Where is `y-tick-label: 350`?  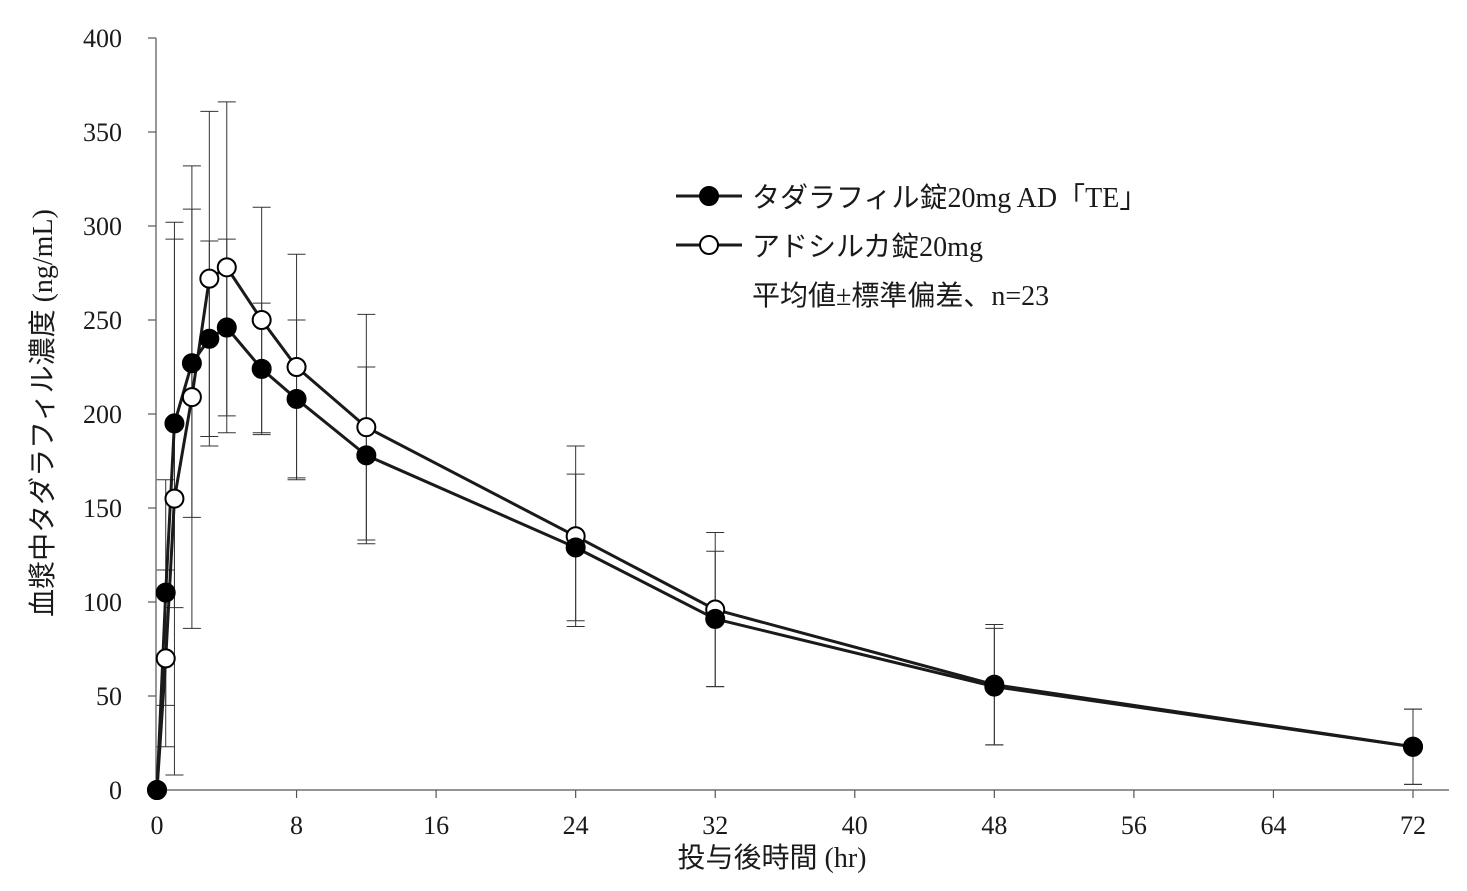 y-tick-label: 350 is located at coordinates (102, 132).